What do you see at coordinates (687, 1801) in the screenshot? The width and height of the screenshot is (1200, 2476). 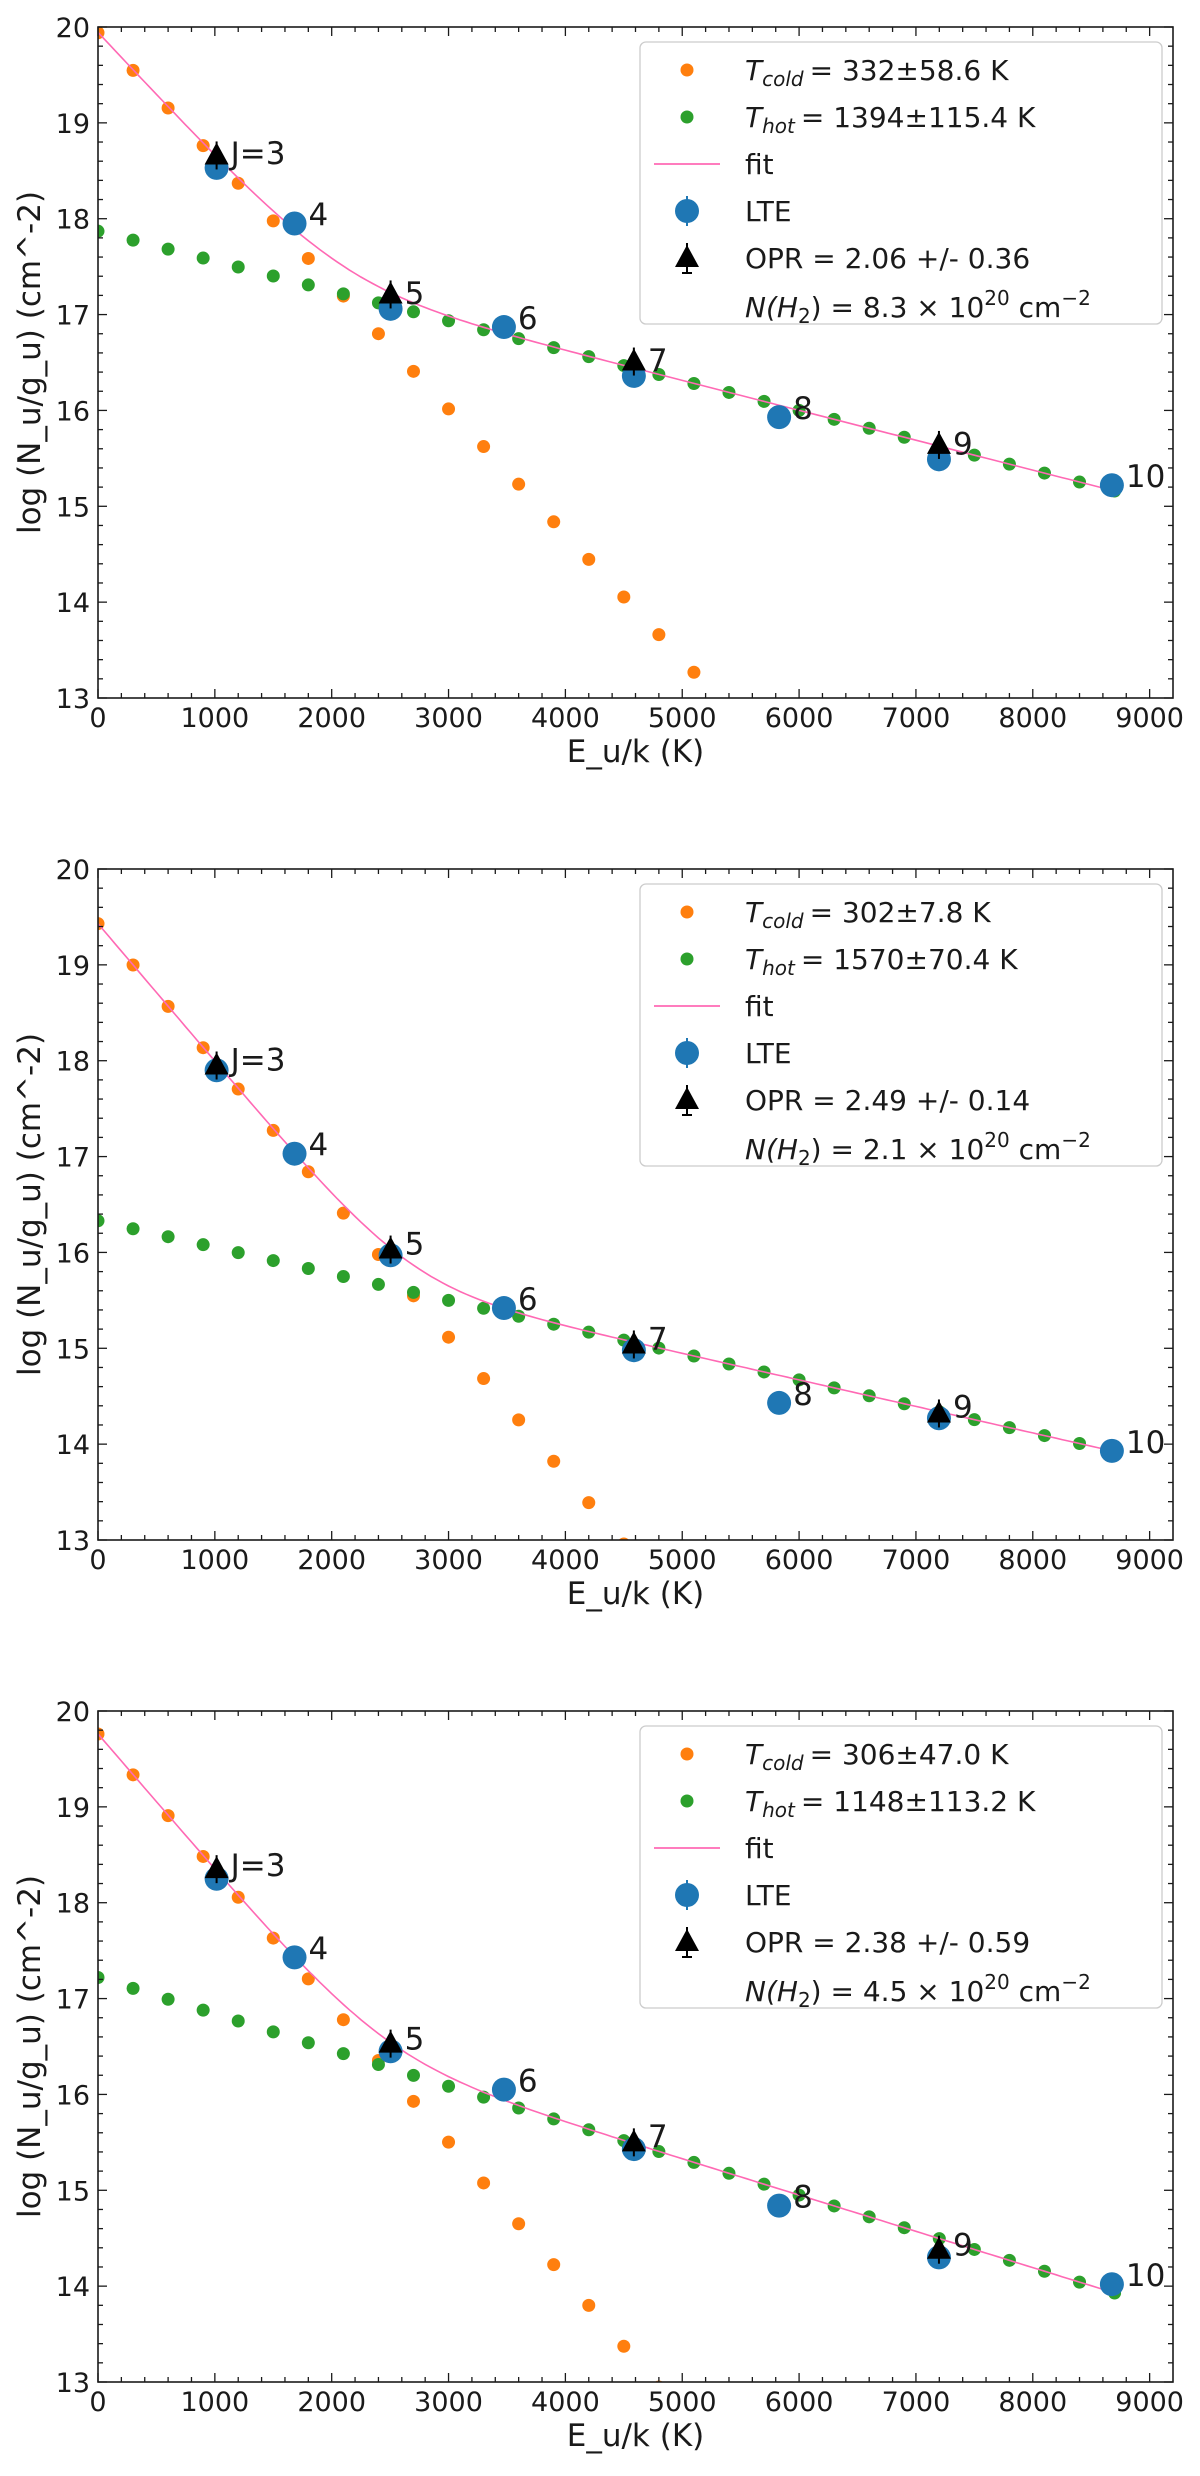 I see `legend-hot-marker` at bounding box center [687, 1801].